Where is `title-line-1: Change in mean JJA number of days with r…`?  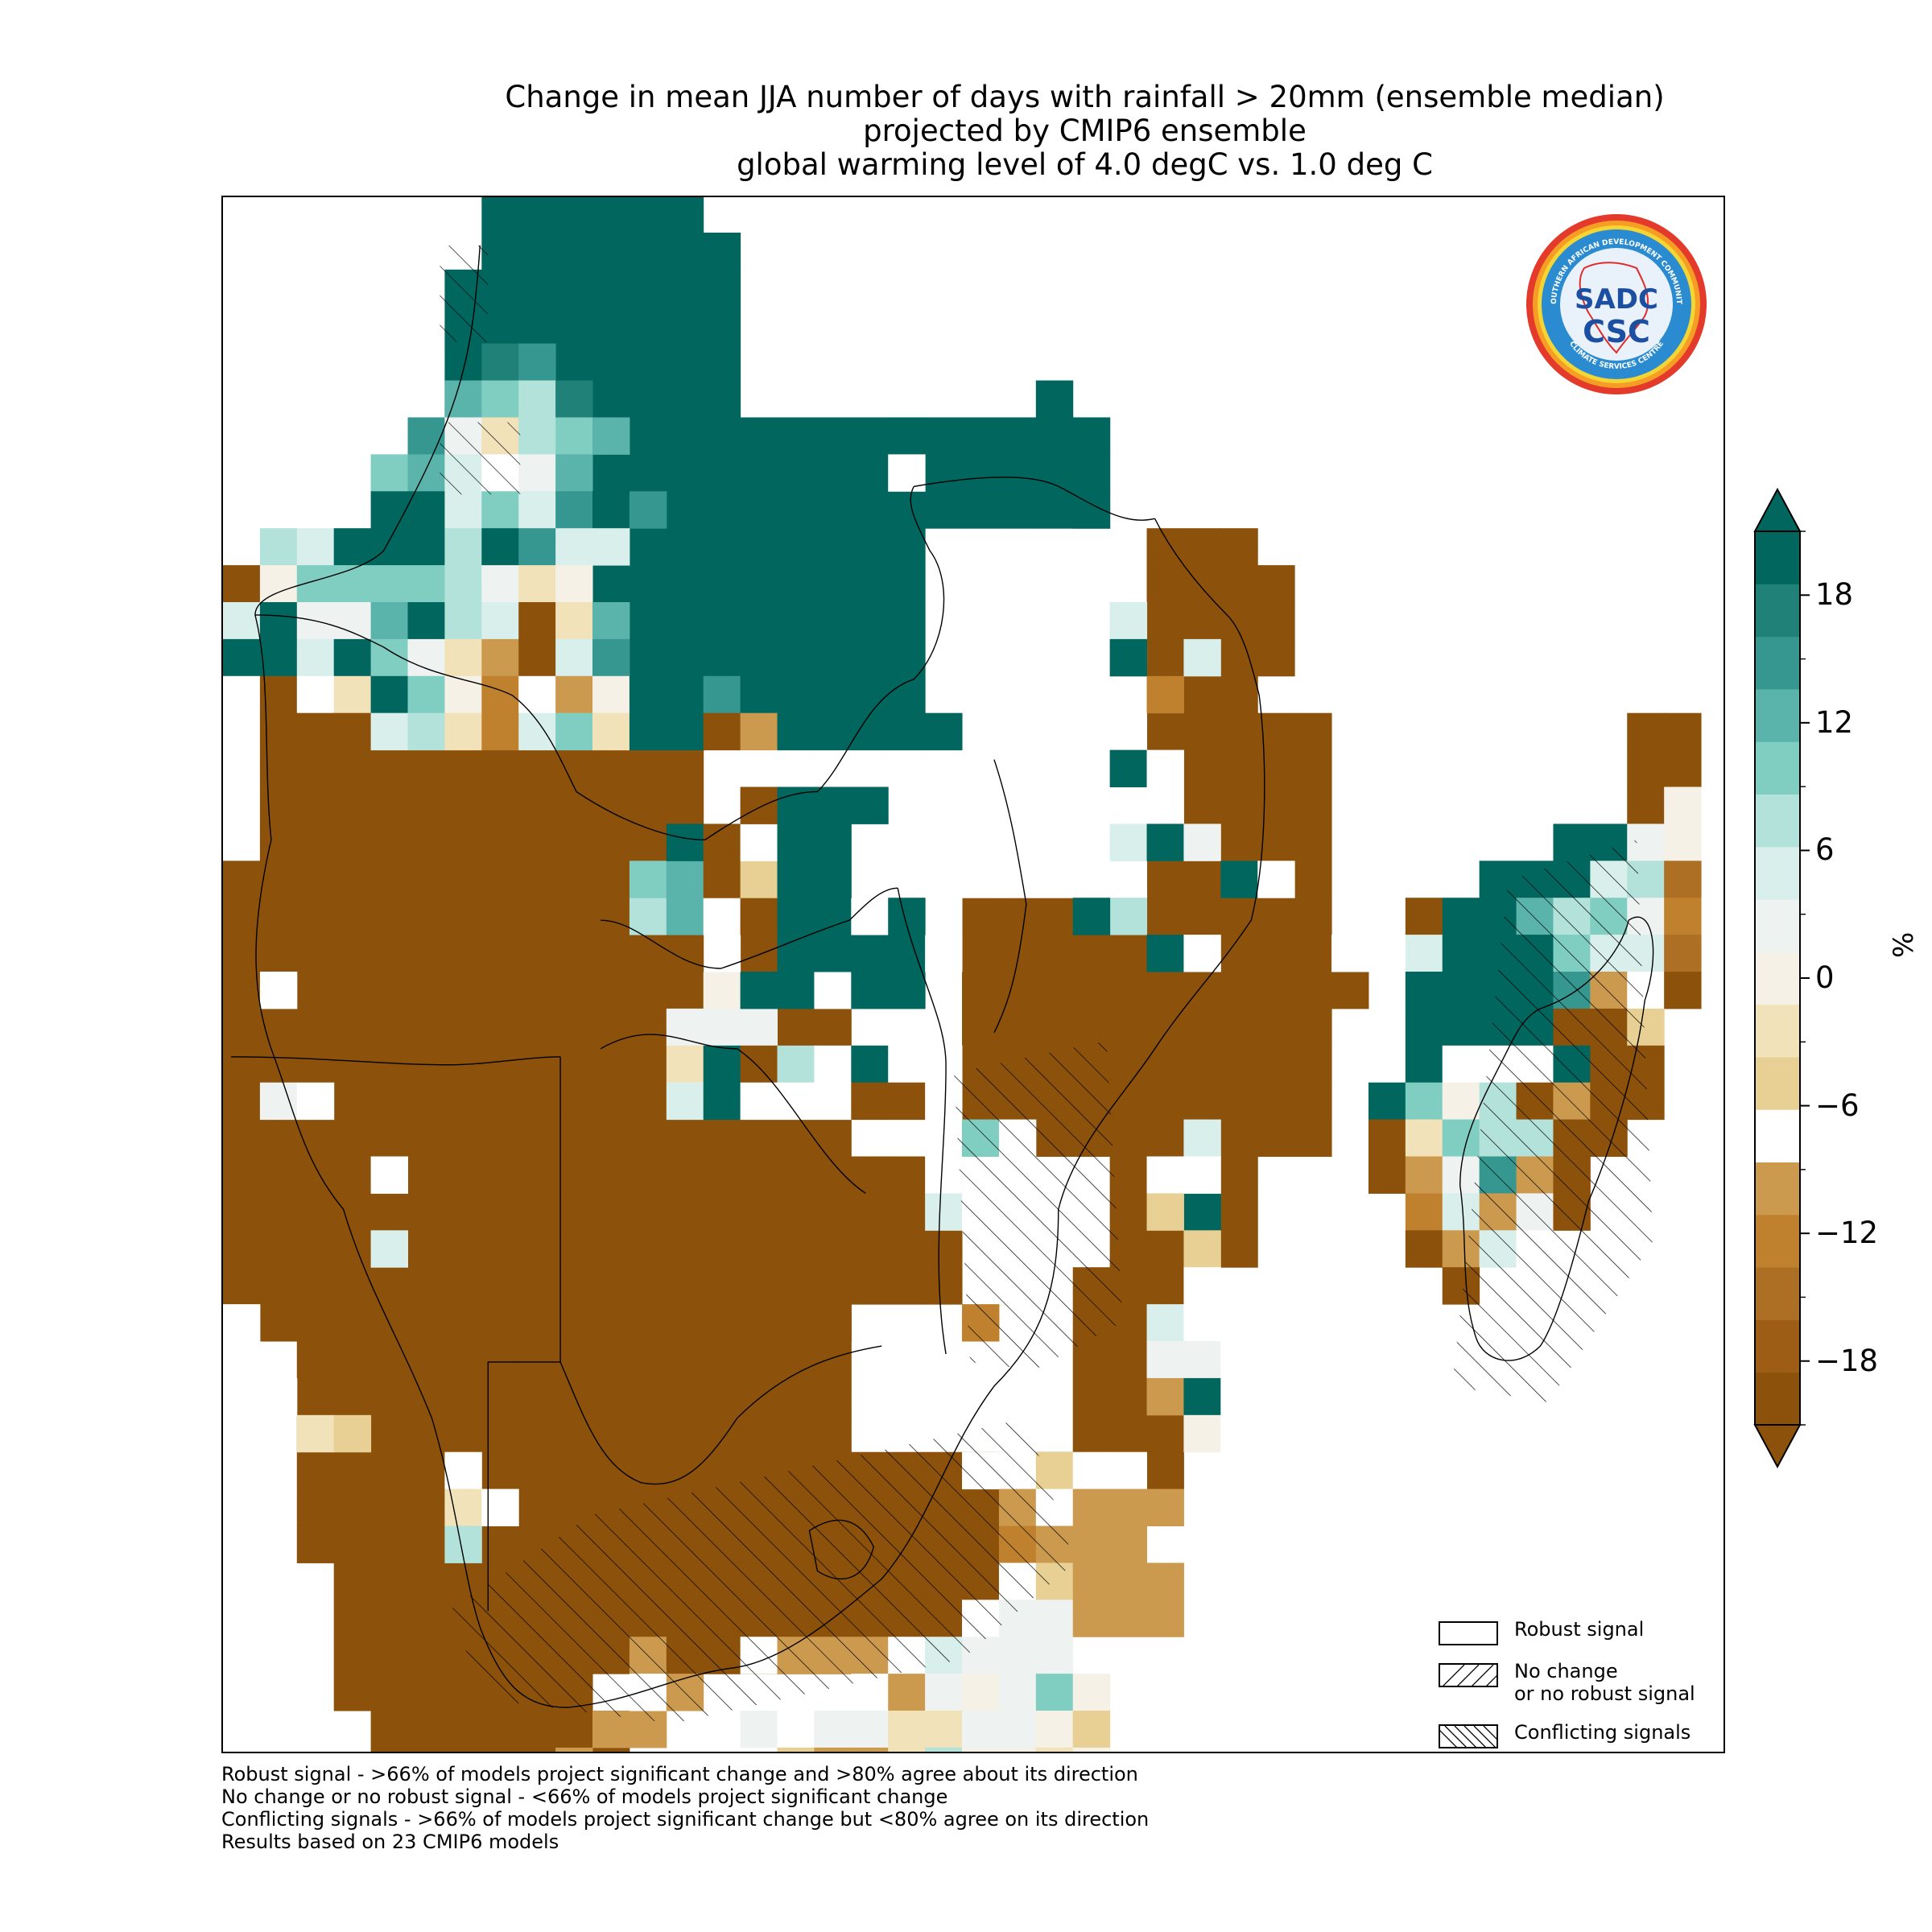 title-line-1: Change in mean JJA number of days with r… is located at coordinates (1085, 97).